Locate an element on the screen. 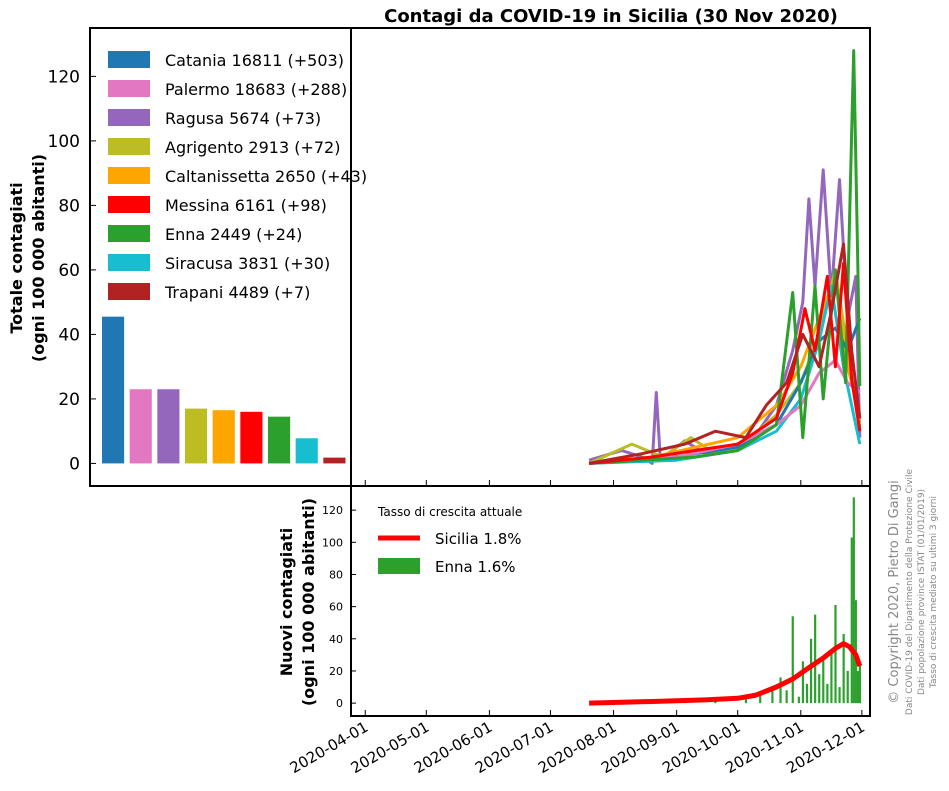 The width and height of the screenshot is (949, 791). bar-agrigento is located at coordinates (196, 436).